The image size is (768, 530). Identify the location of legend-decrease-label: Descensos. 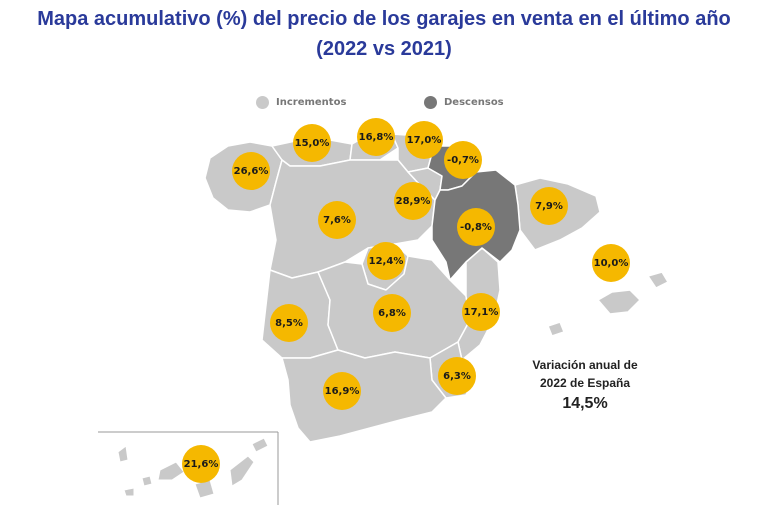
(474, 102).